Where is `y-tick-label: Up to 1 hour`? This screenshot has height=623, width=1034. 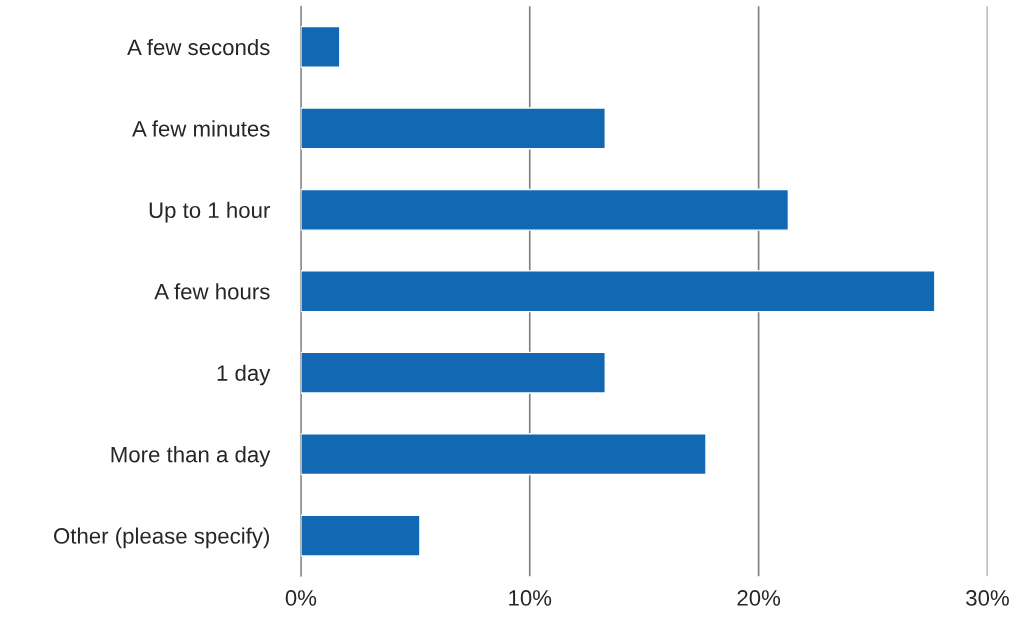
y-tick-label: Up to 1 hour is located at coordinates (209, 212).